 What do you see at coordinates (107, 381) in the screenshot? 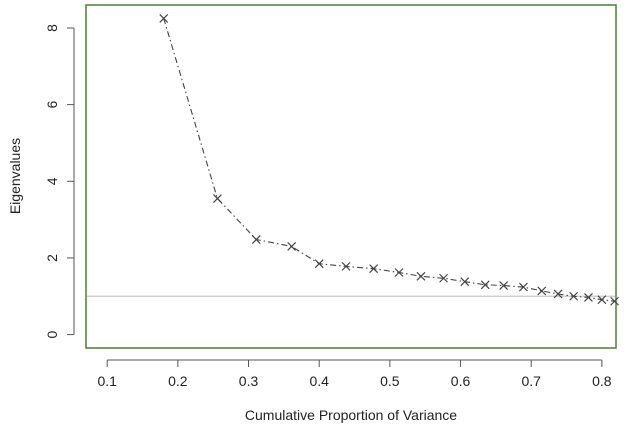
I see `x-tick-label: 0.1` at bounding box center [107, 381].